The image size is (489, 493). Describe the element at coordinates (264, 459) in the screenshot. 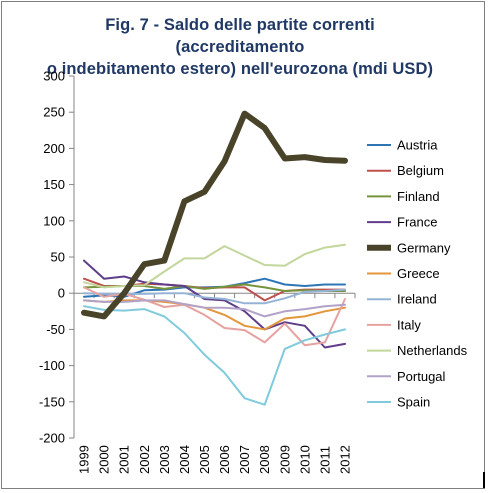

I see `x-tick-label: 2008` at that location.